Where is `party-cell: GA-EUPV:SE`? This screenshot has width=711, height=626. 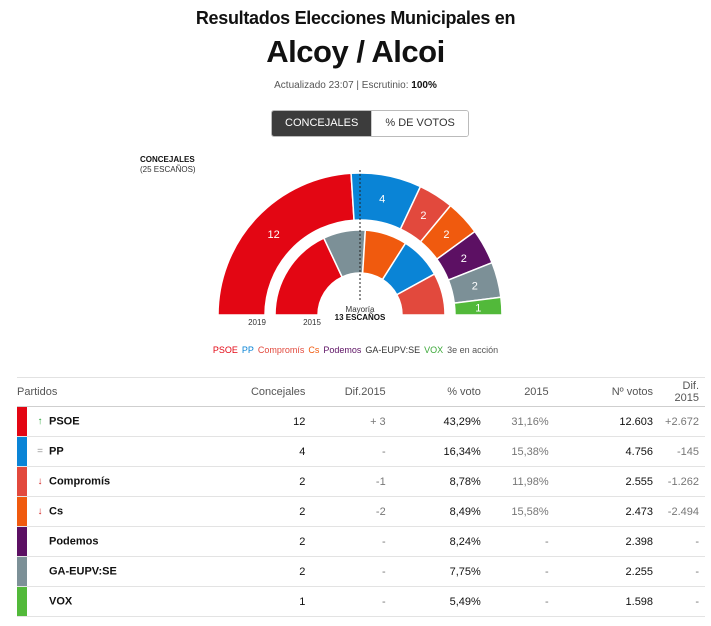 party-cell: GA-EUPV:SE is located at coordinates (103, 571).